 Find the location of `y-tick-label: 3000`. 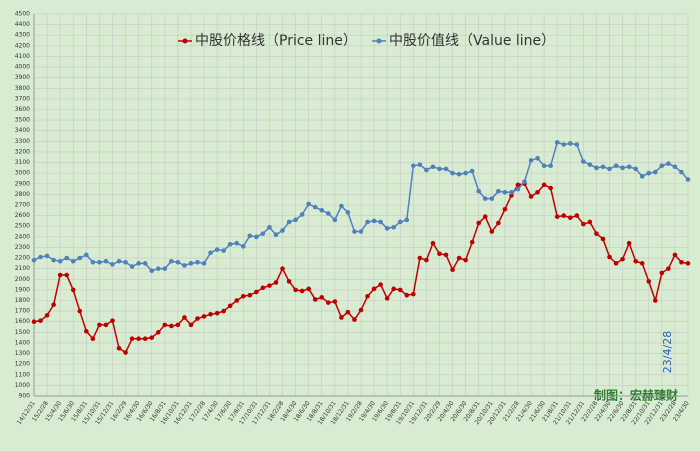

y-tick-label: 3000 is located at coordinates (22, 173).